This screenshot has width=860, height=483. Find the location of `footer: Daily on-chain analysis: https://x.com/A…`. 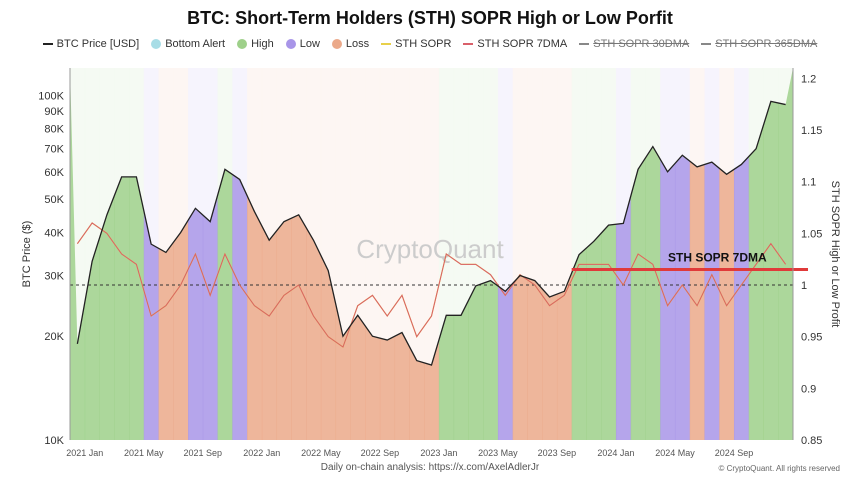

footer: Daily on-chain analysis: https://x.com/A… is located at coordinates (430, 467).